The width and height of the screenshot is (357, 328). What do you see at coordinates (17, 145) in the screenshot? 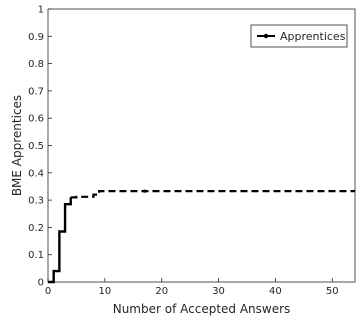
I see `y-axis-title: BME Apprentices` at bounding box center [17, 145].